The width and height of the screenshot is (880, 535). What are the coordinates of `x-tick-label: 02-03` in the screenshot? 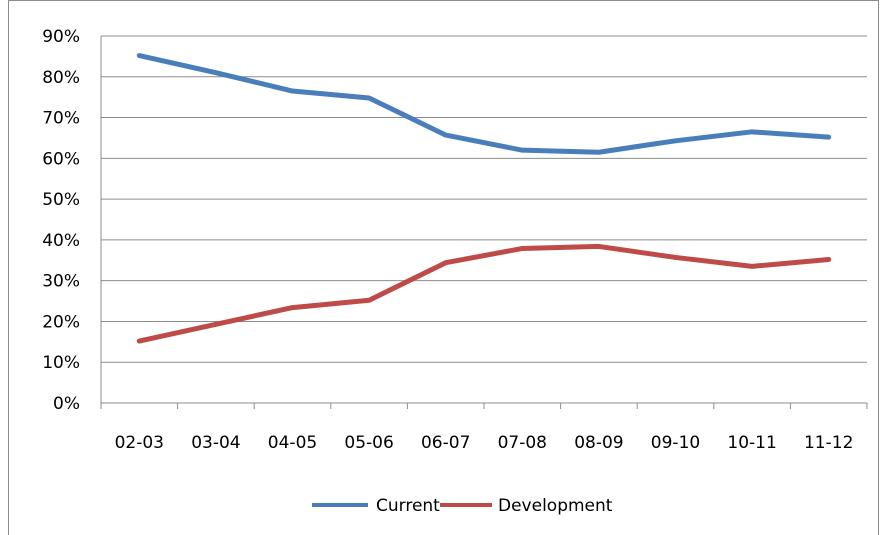 It's located at (139, 443).